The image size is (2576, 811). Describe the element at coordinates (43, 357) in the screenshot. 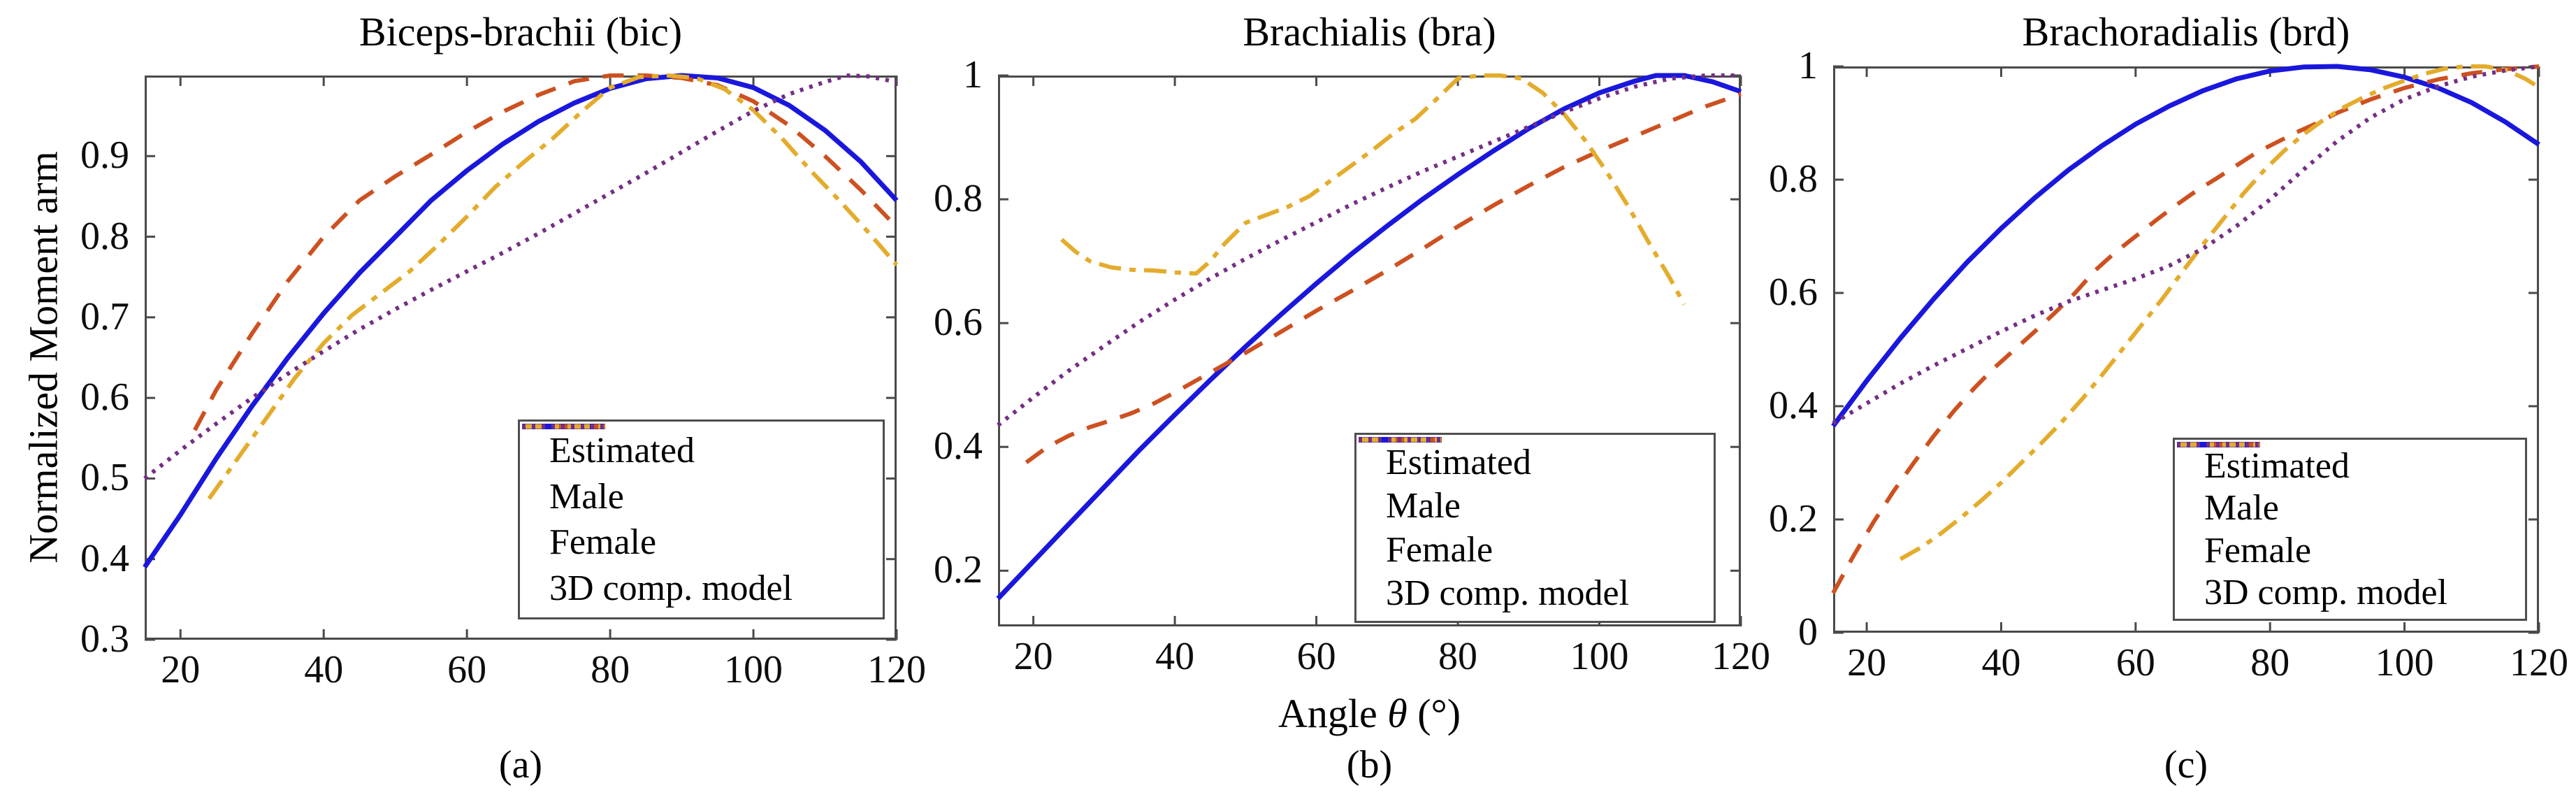

I see `y-axis-label: Normalized Moment arm` at that location.